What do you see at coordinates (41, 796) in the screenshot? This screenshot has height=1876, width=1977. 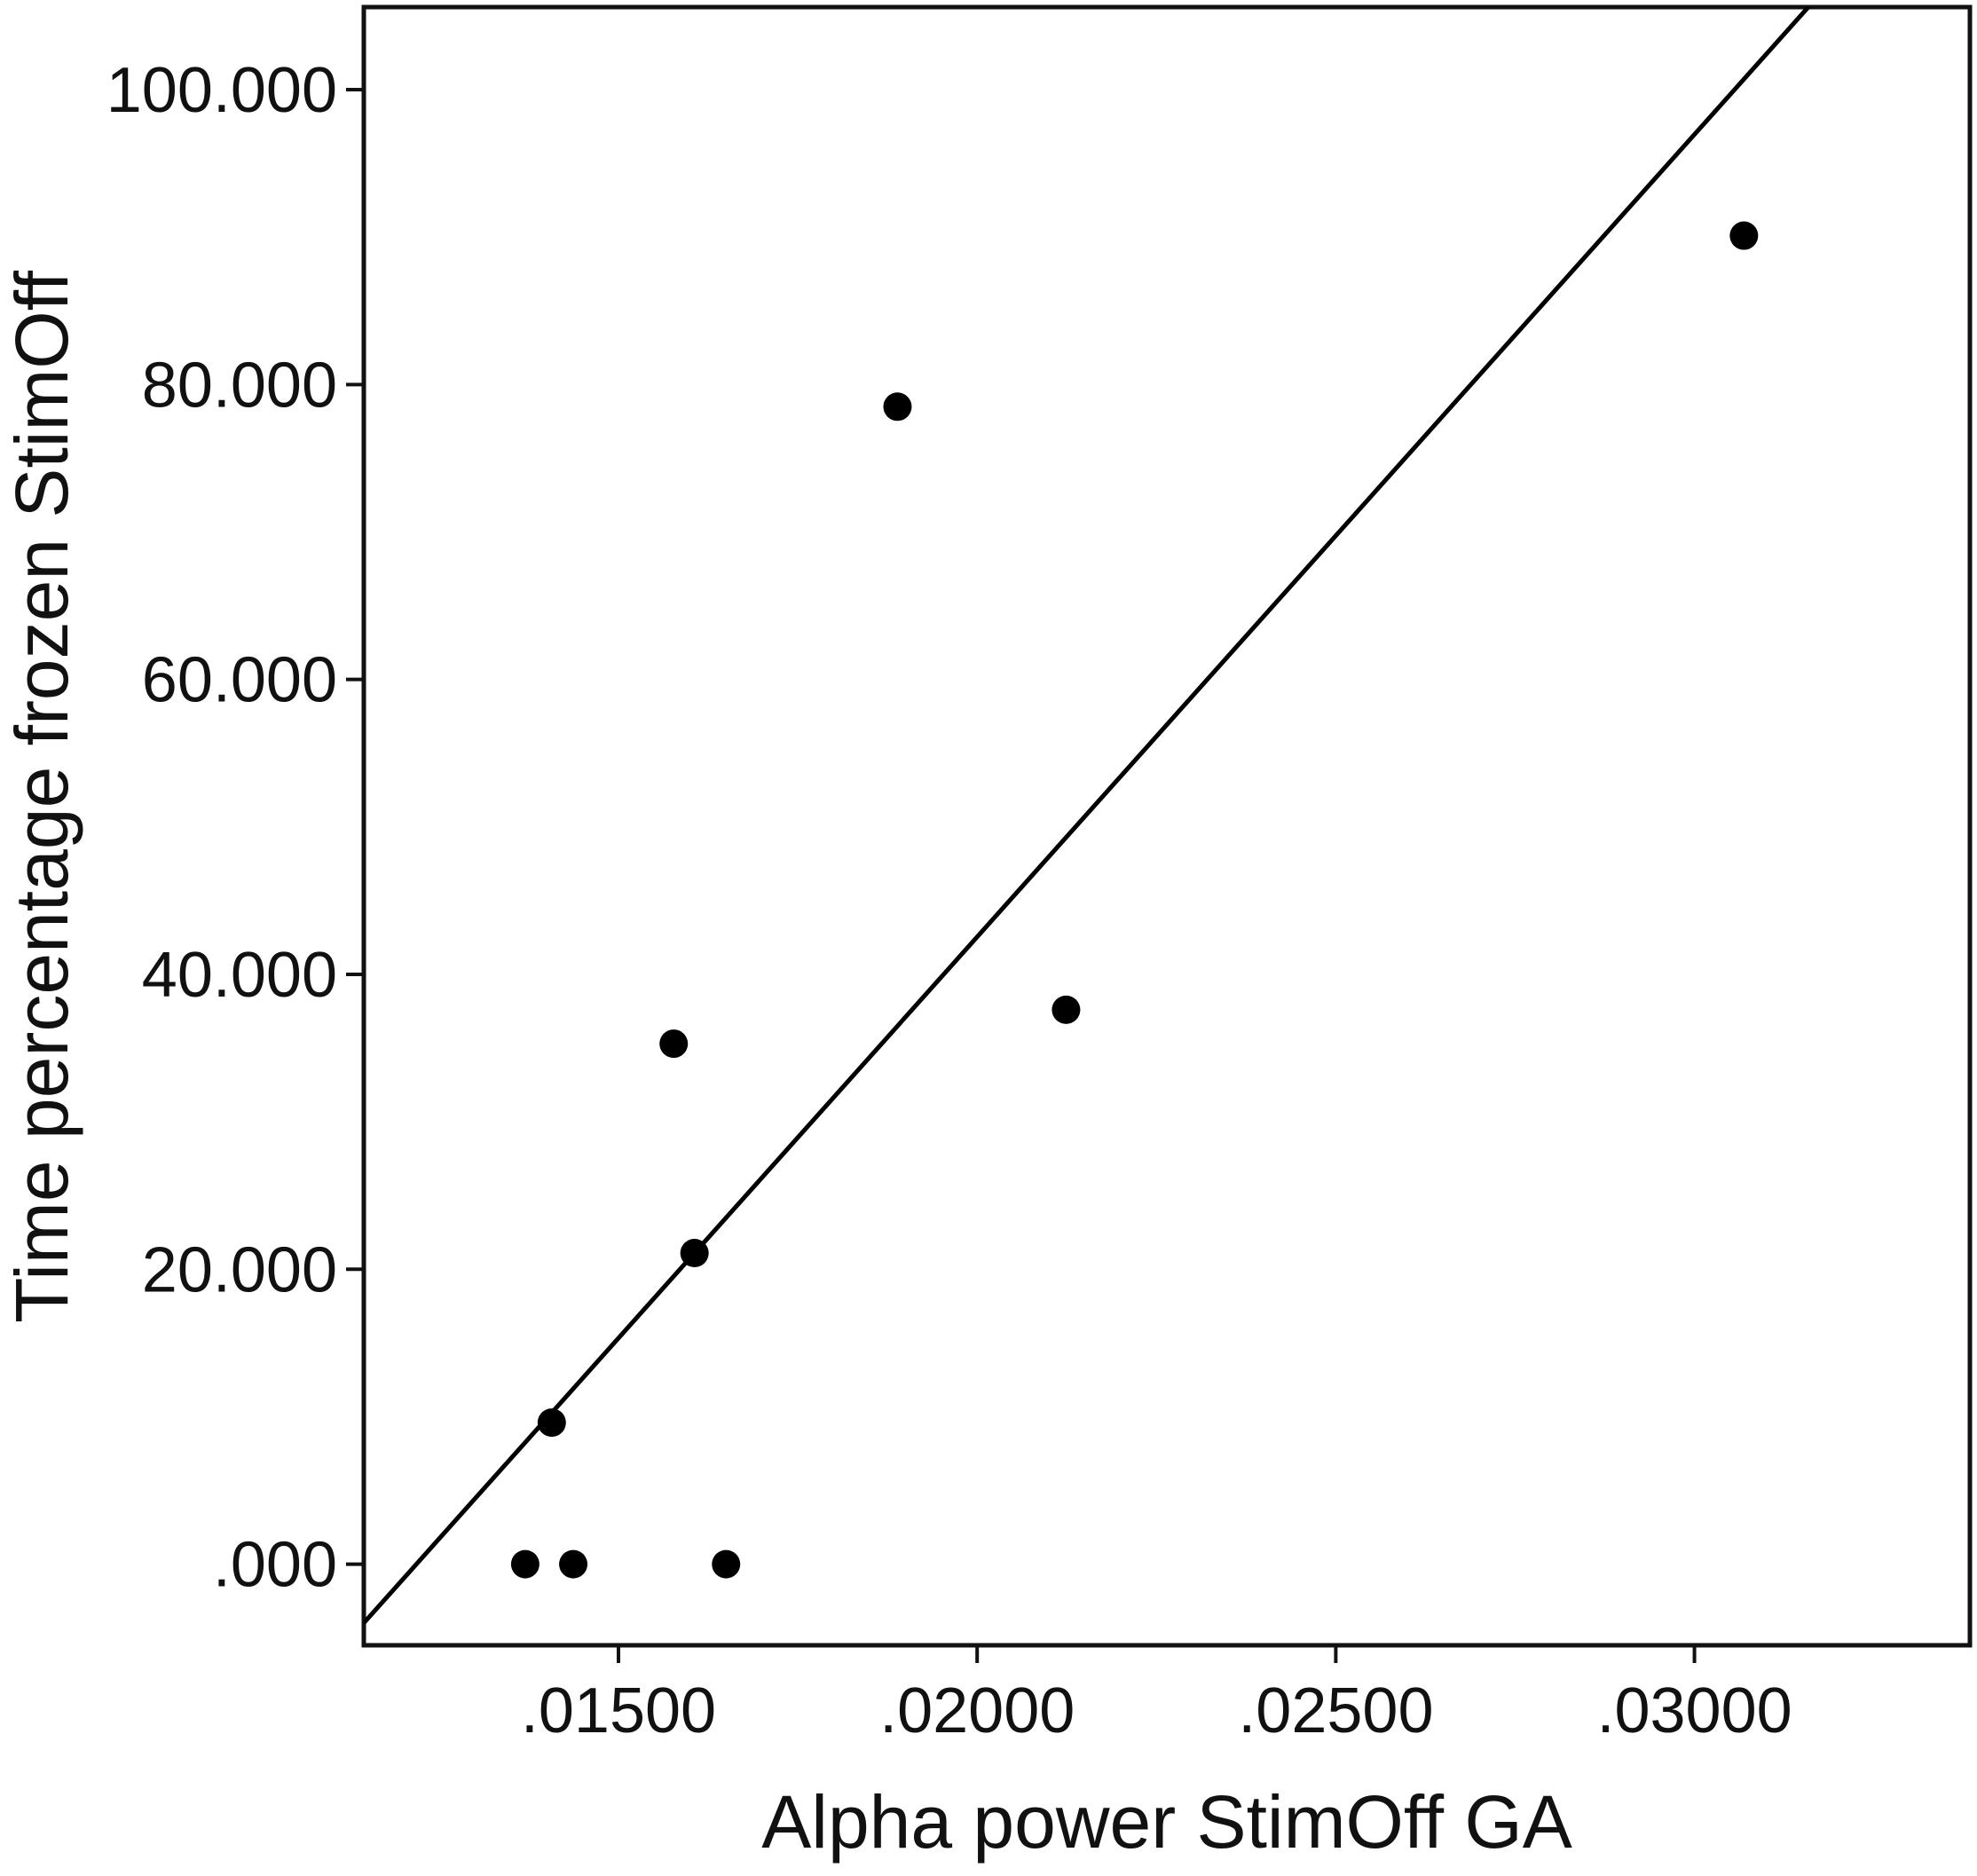 I see `y-axis-title: Time percentage frozen StimOff` at bounding box center [41, 796].